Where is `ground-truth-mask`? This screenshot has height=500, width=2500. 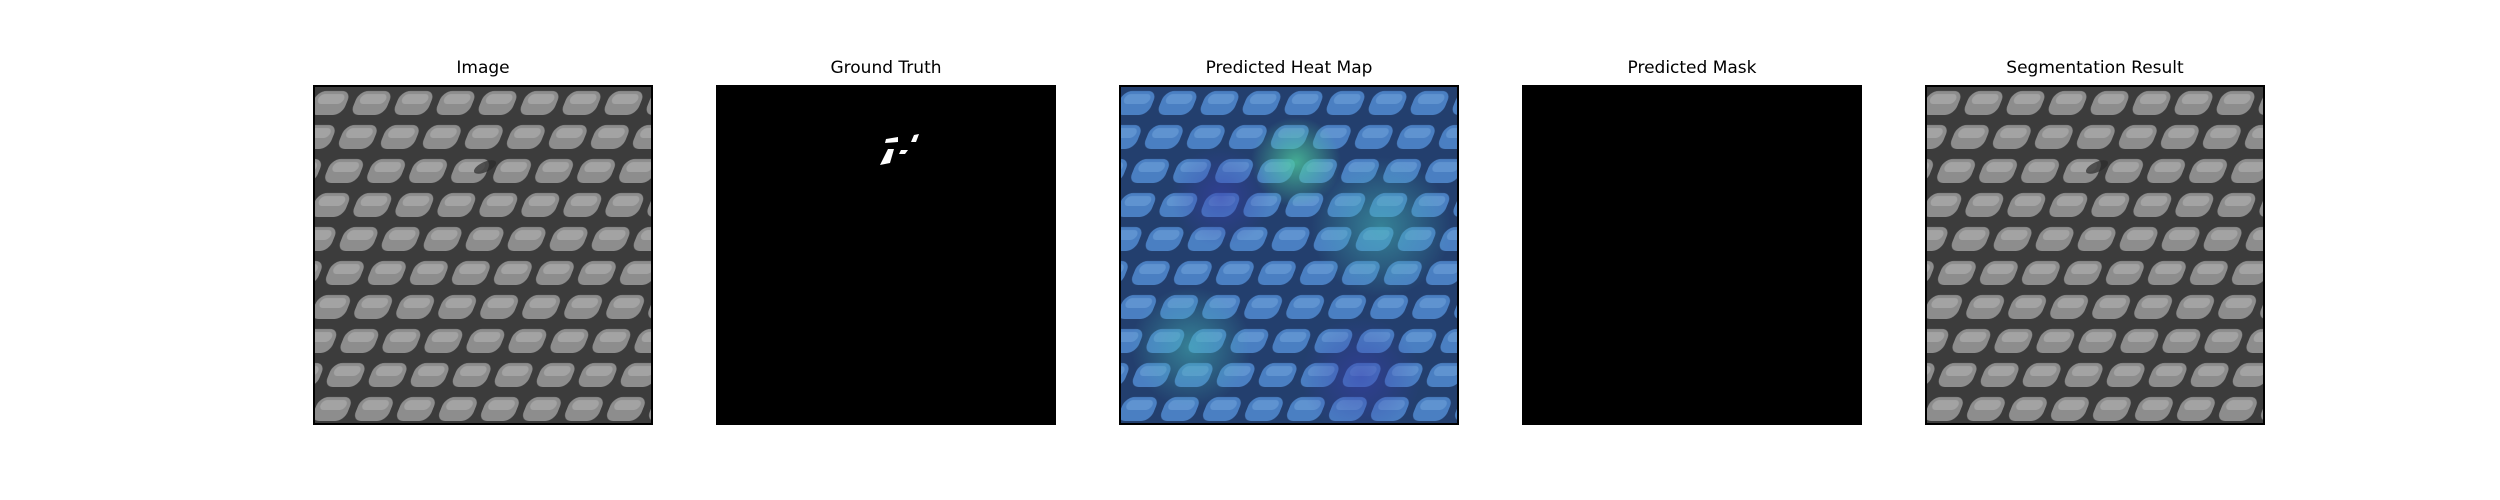
ground-truth-mask is located at coordinates (886, 255).